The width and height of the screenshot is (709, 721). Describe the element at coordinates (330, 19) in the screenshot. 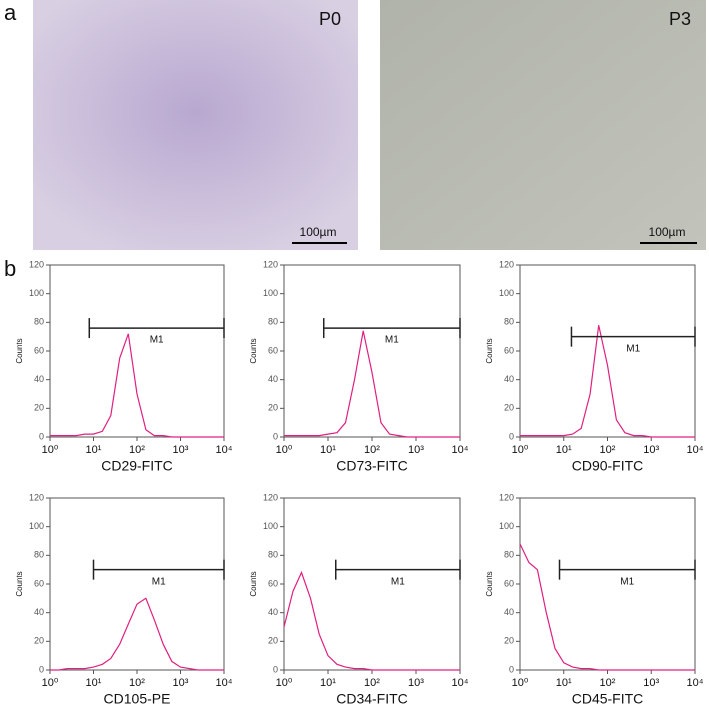

I see `image-label: P0` at that location.